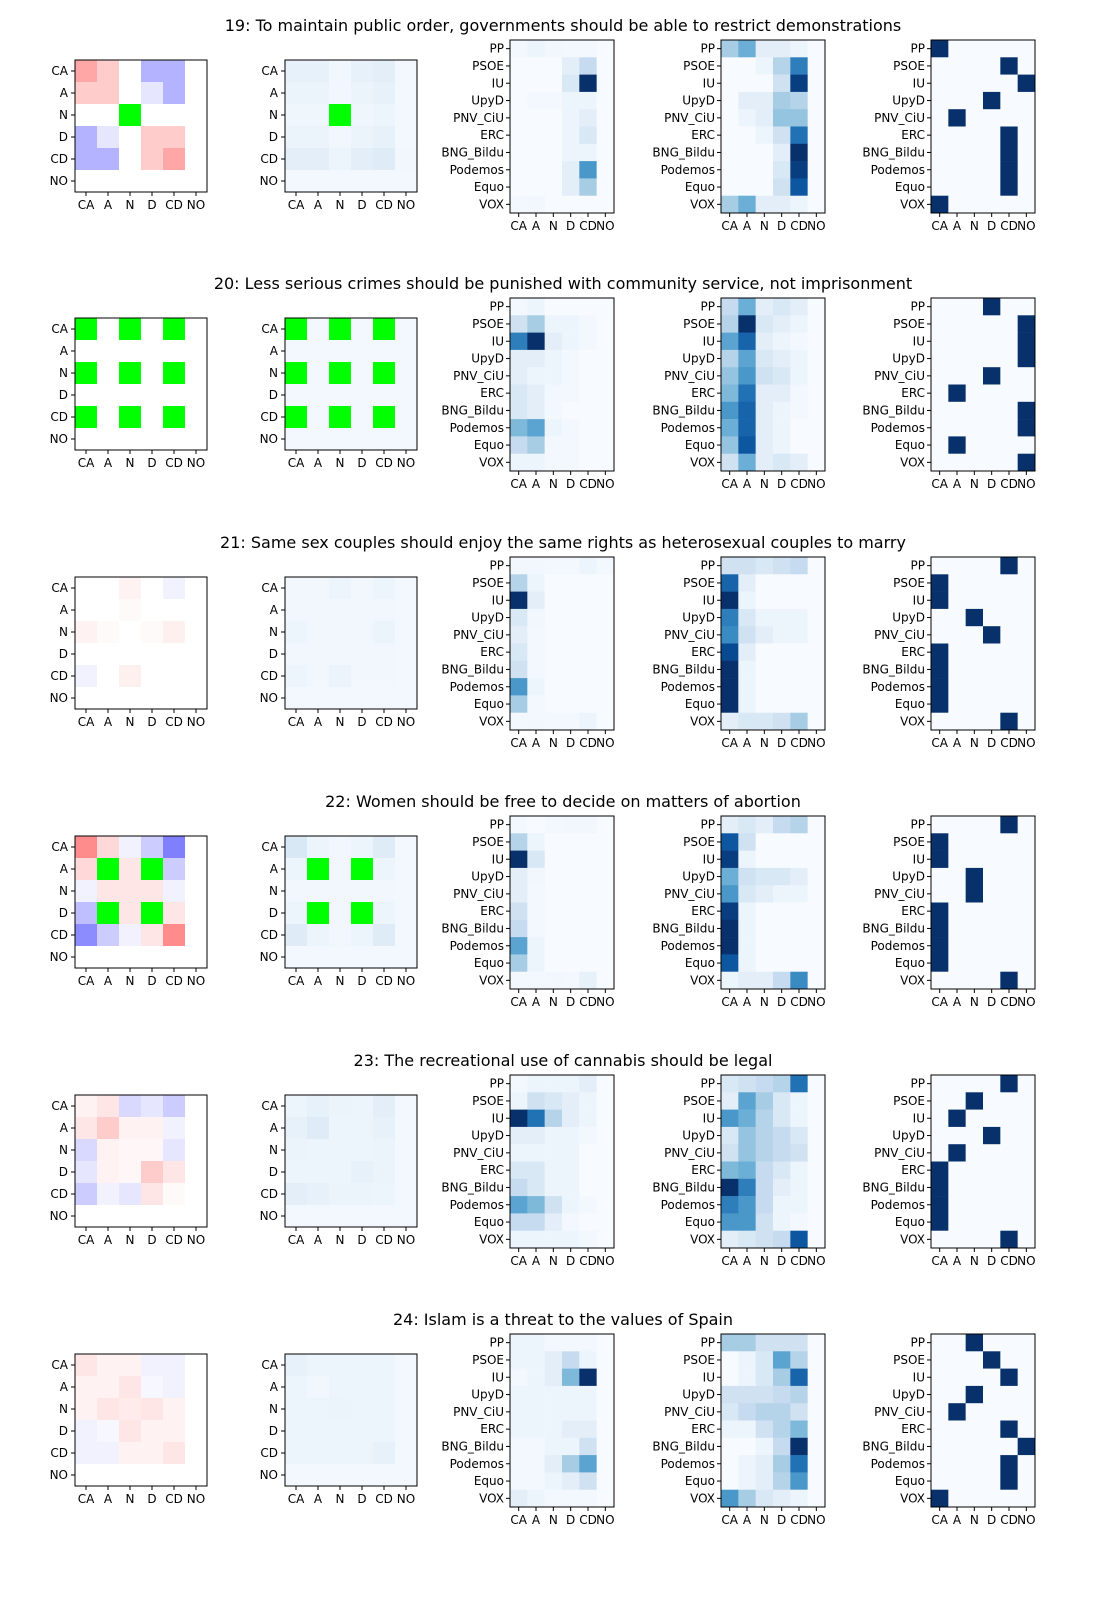  I want to click on x-tick-label: CA, so click(939, 1261).